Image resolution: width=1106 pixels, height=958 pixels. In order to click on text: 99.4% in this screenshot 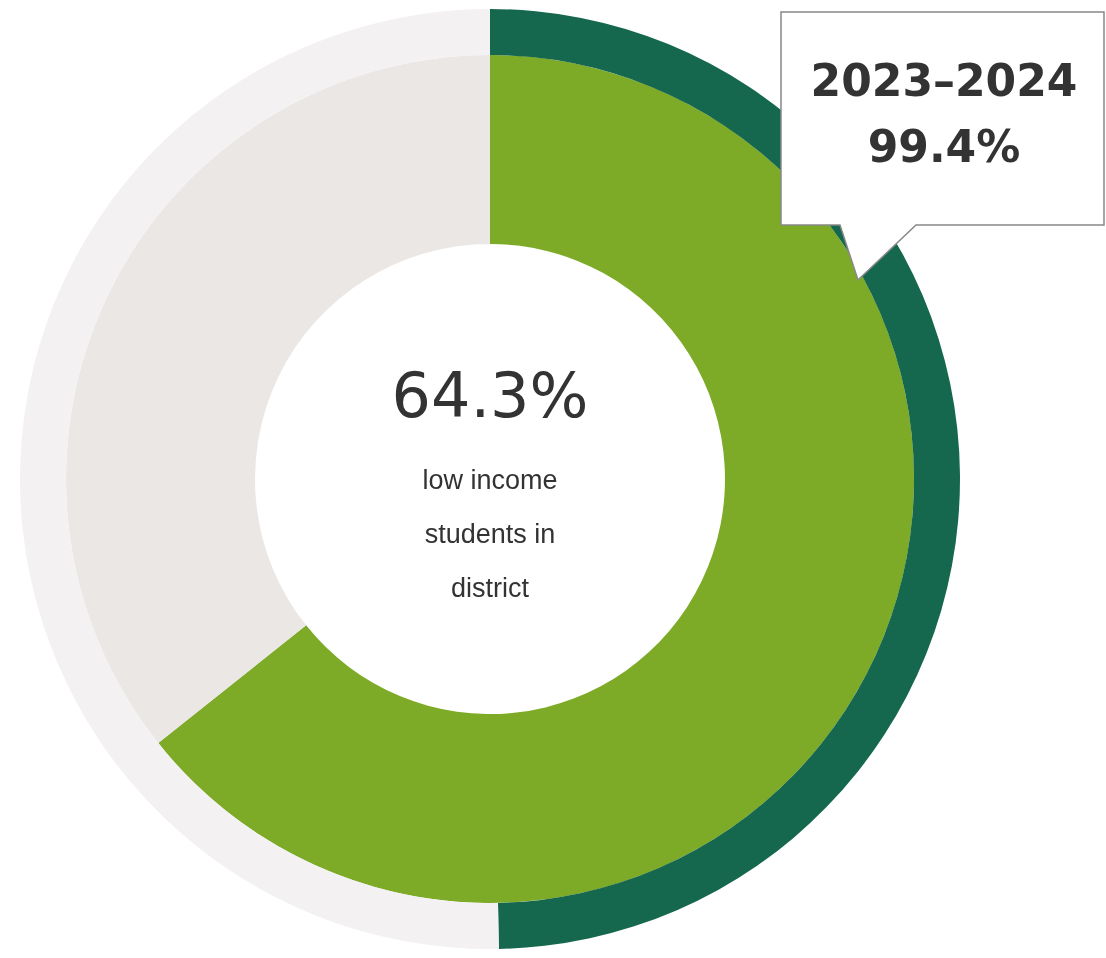, I will do `click(944, 147)`.